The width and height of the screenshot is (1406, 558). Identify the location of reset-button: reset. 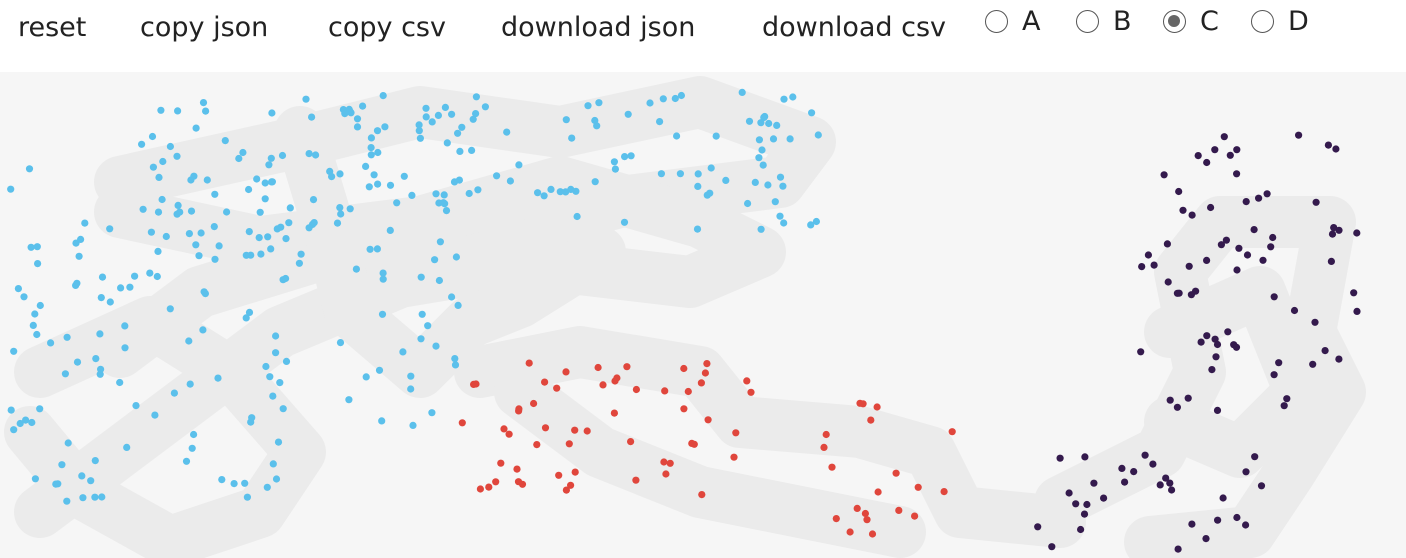
(52, 28).